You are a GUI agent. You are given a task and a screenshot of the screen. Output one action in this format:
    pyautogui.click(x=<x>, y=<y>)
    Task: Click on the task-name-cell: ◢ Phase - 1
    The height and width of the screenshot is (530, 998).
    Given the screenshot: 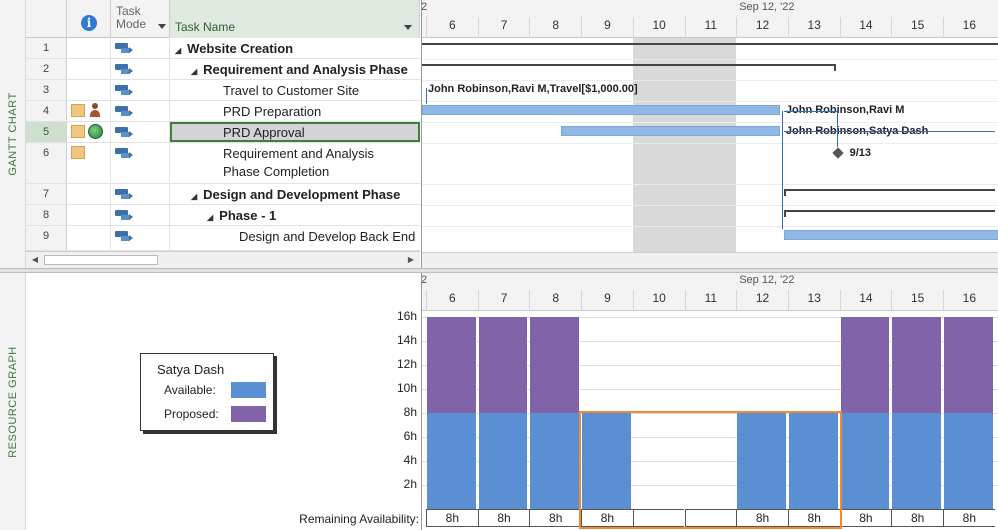 What is the action you would take?
    pyautogui.click(x=295, y=215)
    